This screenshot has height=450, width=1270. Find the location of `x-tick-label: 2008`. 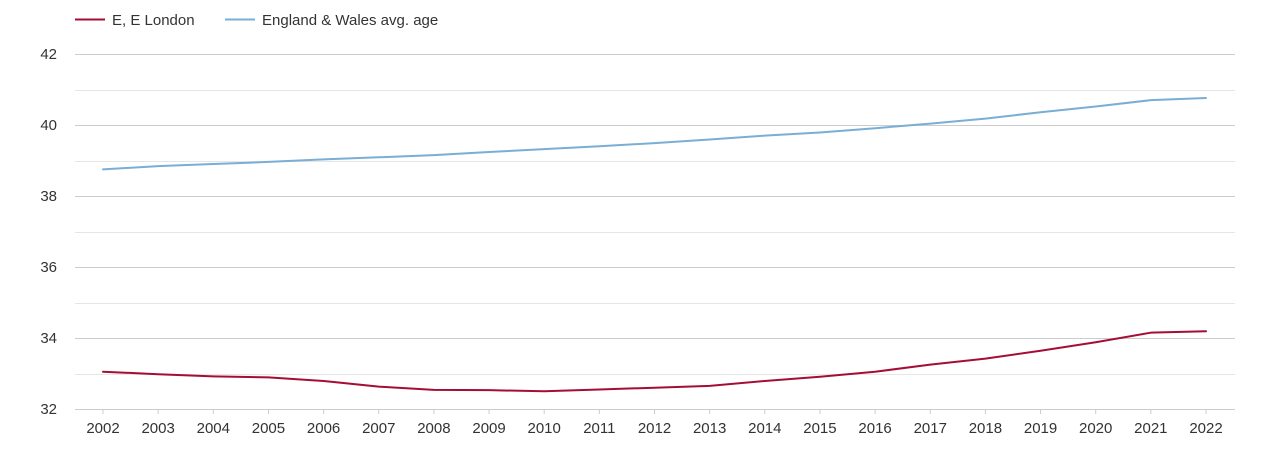

x-tick-label: 2008 is located at coordinates (433, 428).